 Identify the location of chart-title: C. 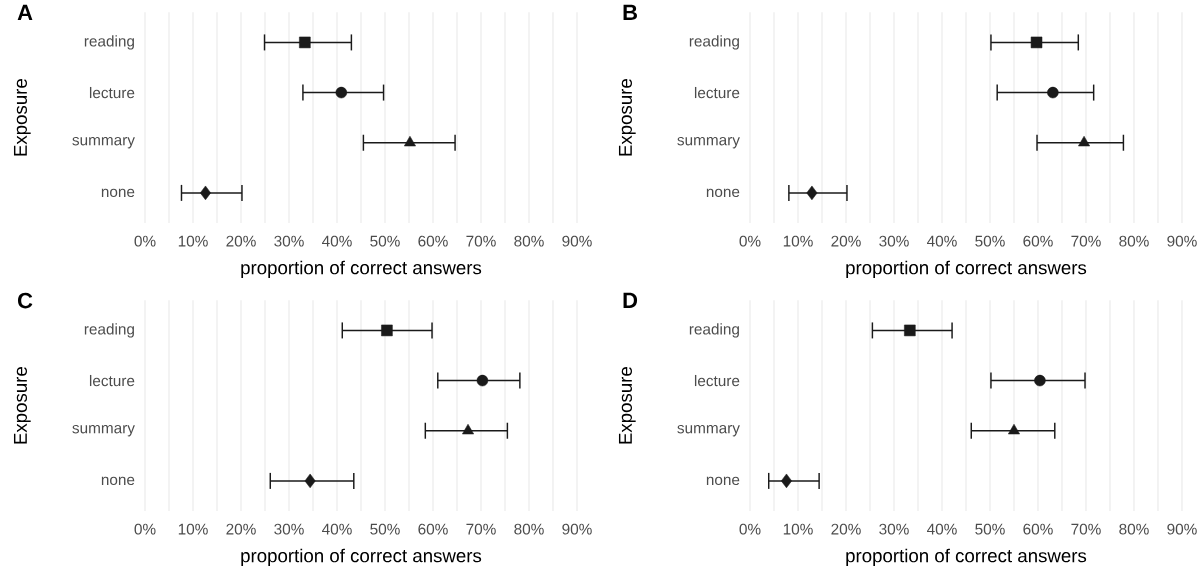
(25, 300).